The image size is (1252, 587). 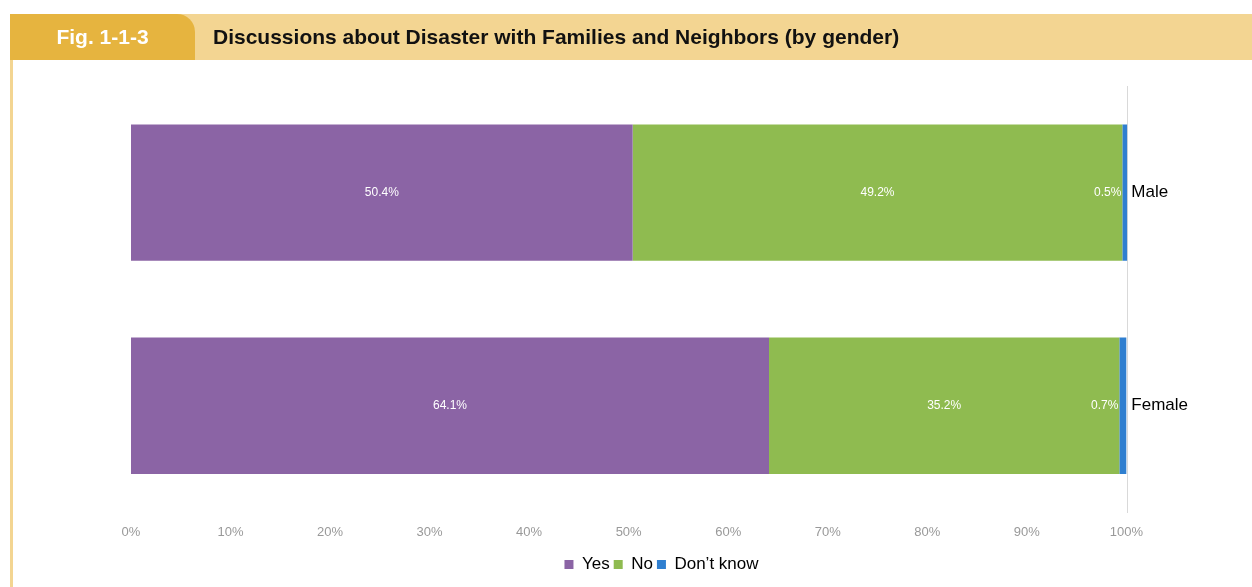 I want to click on x-tick-label: 40%, so click(x=529, y=531).